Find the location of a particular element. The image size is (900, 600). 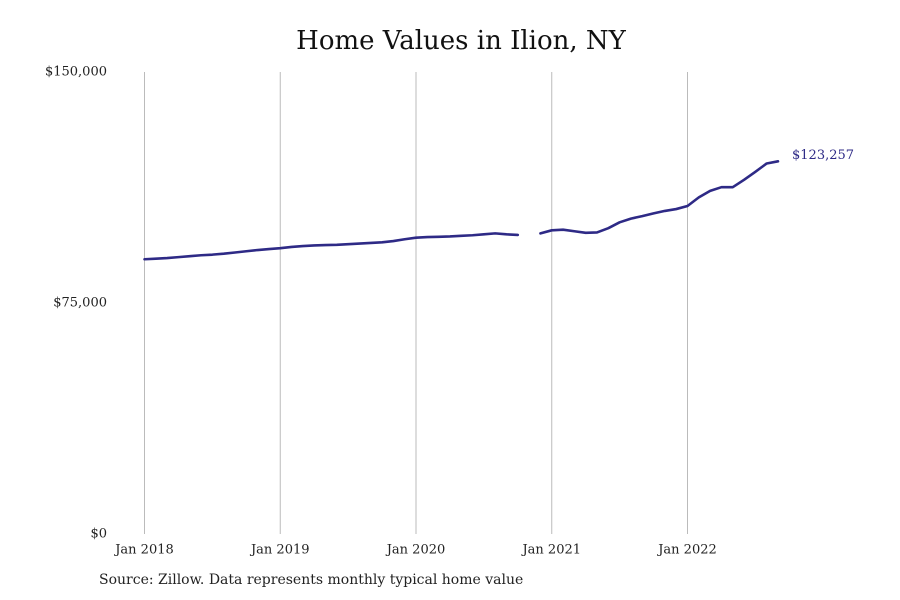

y-tick-label: $150,000 is located at coordinates (76, 72).